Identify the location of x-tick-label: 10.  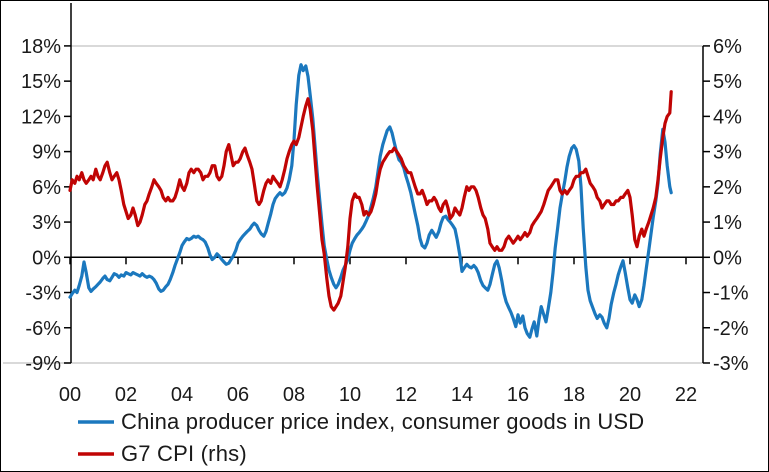
(350, 395).